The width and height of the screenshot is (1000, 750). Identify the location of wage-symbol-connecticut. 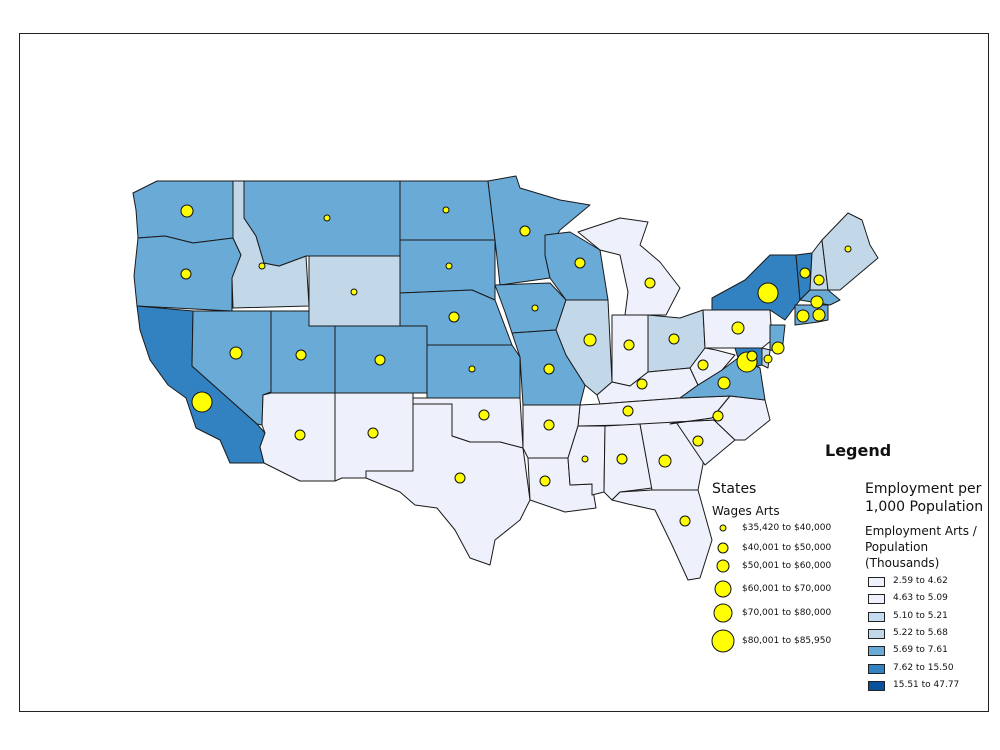
(803, 316).